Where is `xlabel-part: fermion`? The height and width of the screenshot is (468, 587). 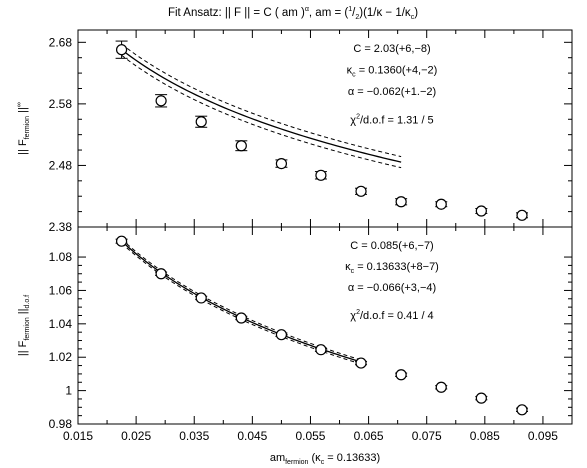 xlabel-part: fermion is located at coordinates (296, 462).